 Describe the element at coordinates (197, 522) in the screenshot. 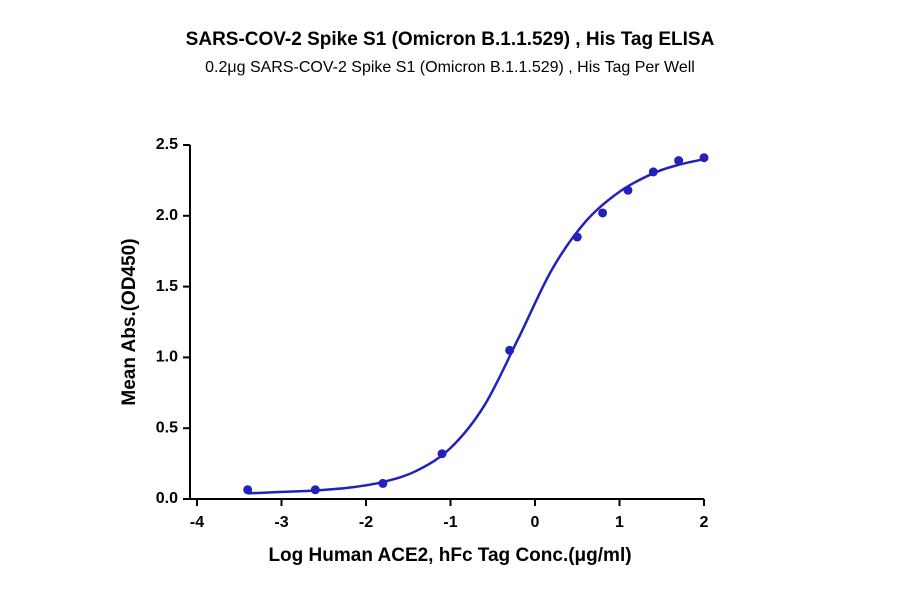

I see `x-tick-label: -4` at that location.